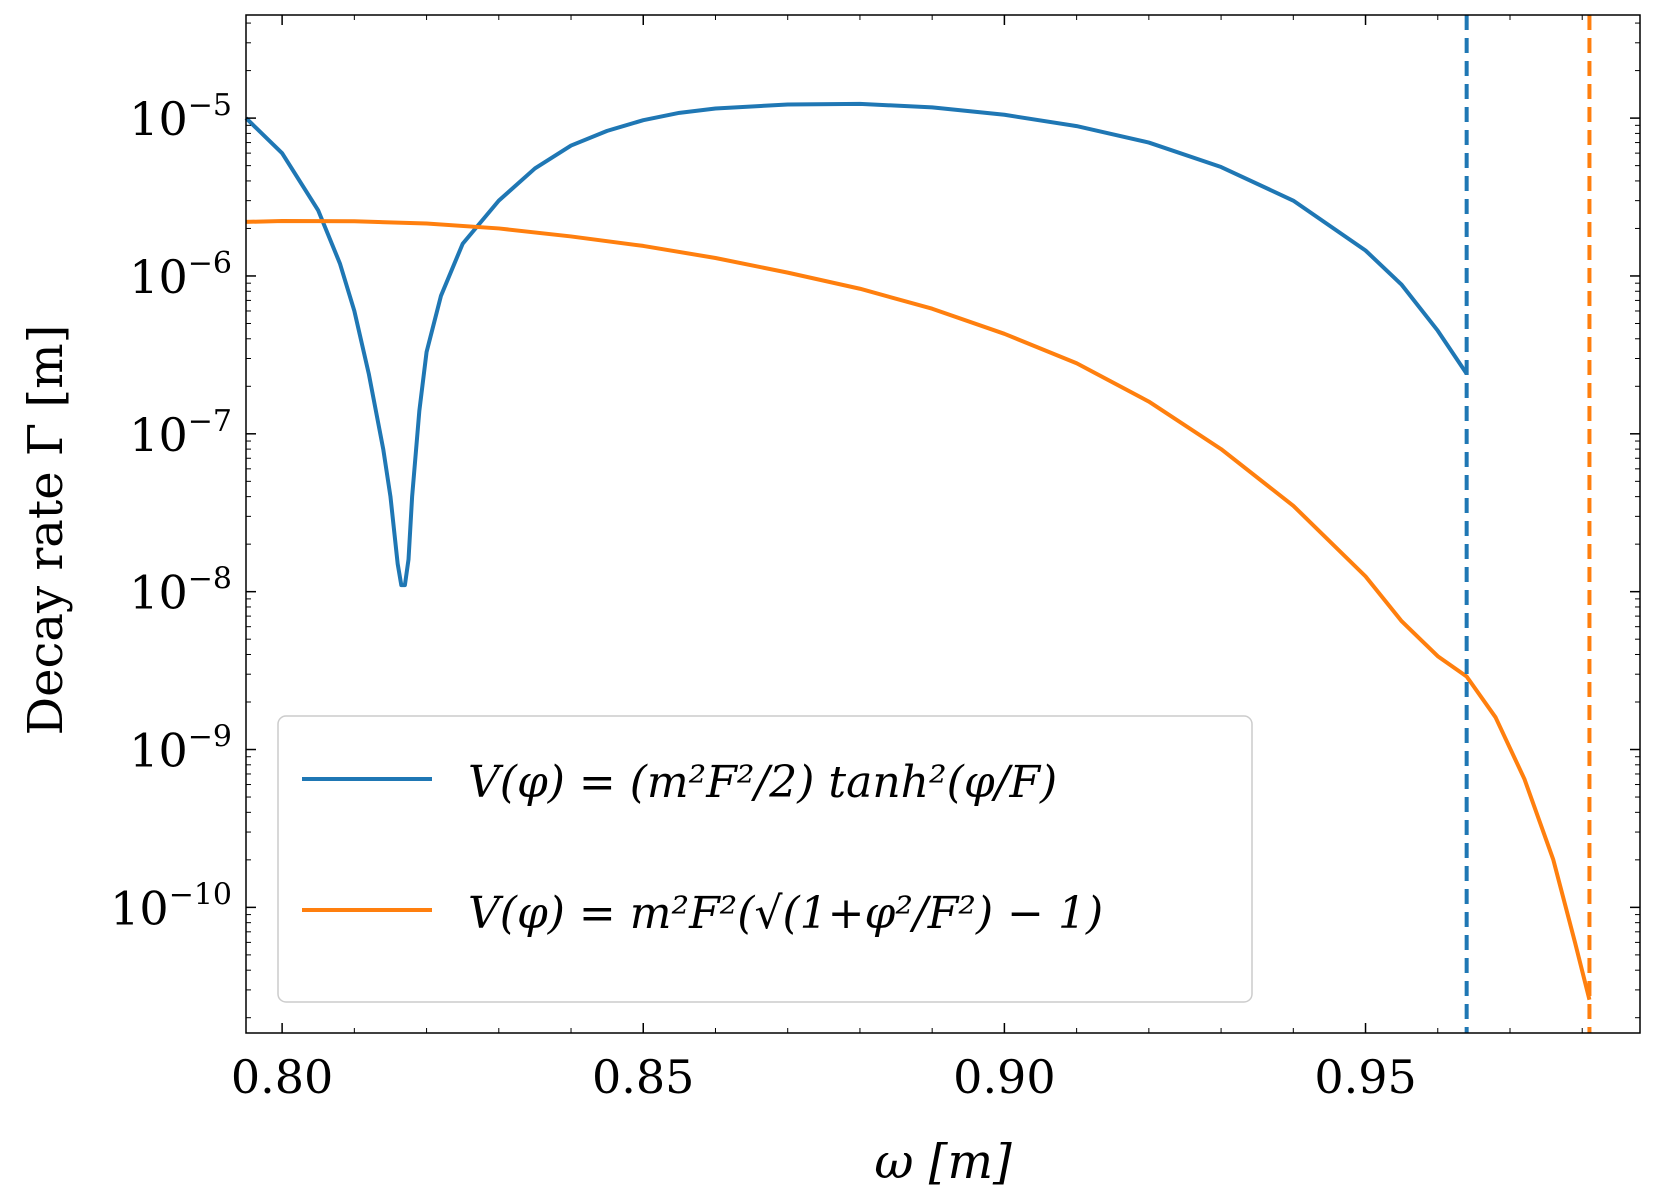  I want to click on x-tick-label: 0.85, so click(643, 1077).